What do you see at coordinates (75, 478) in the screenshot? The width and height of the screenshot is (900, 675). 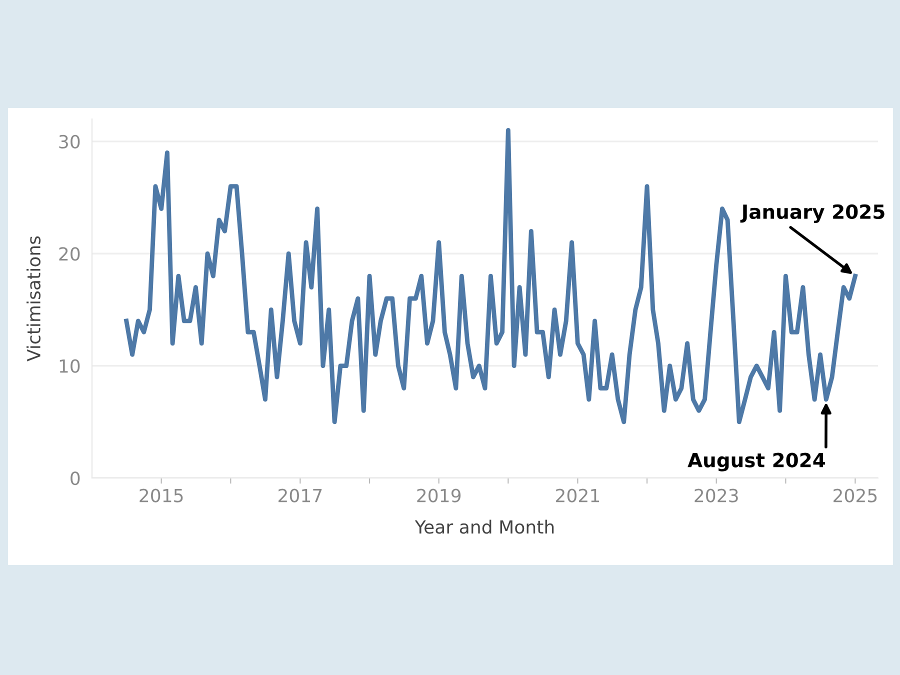 I see `y-tick-label: 0` at bounding box center [75, 478].